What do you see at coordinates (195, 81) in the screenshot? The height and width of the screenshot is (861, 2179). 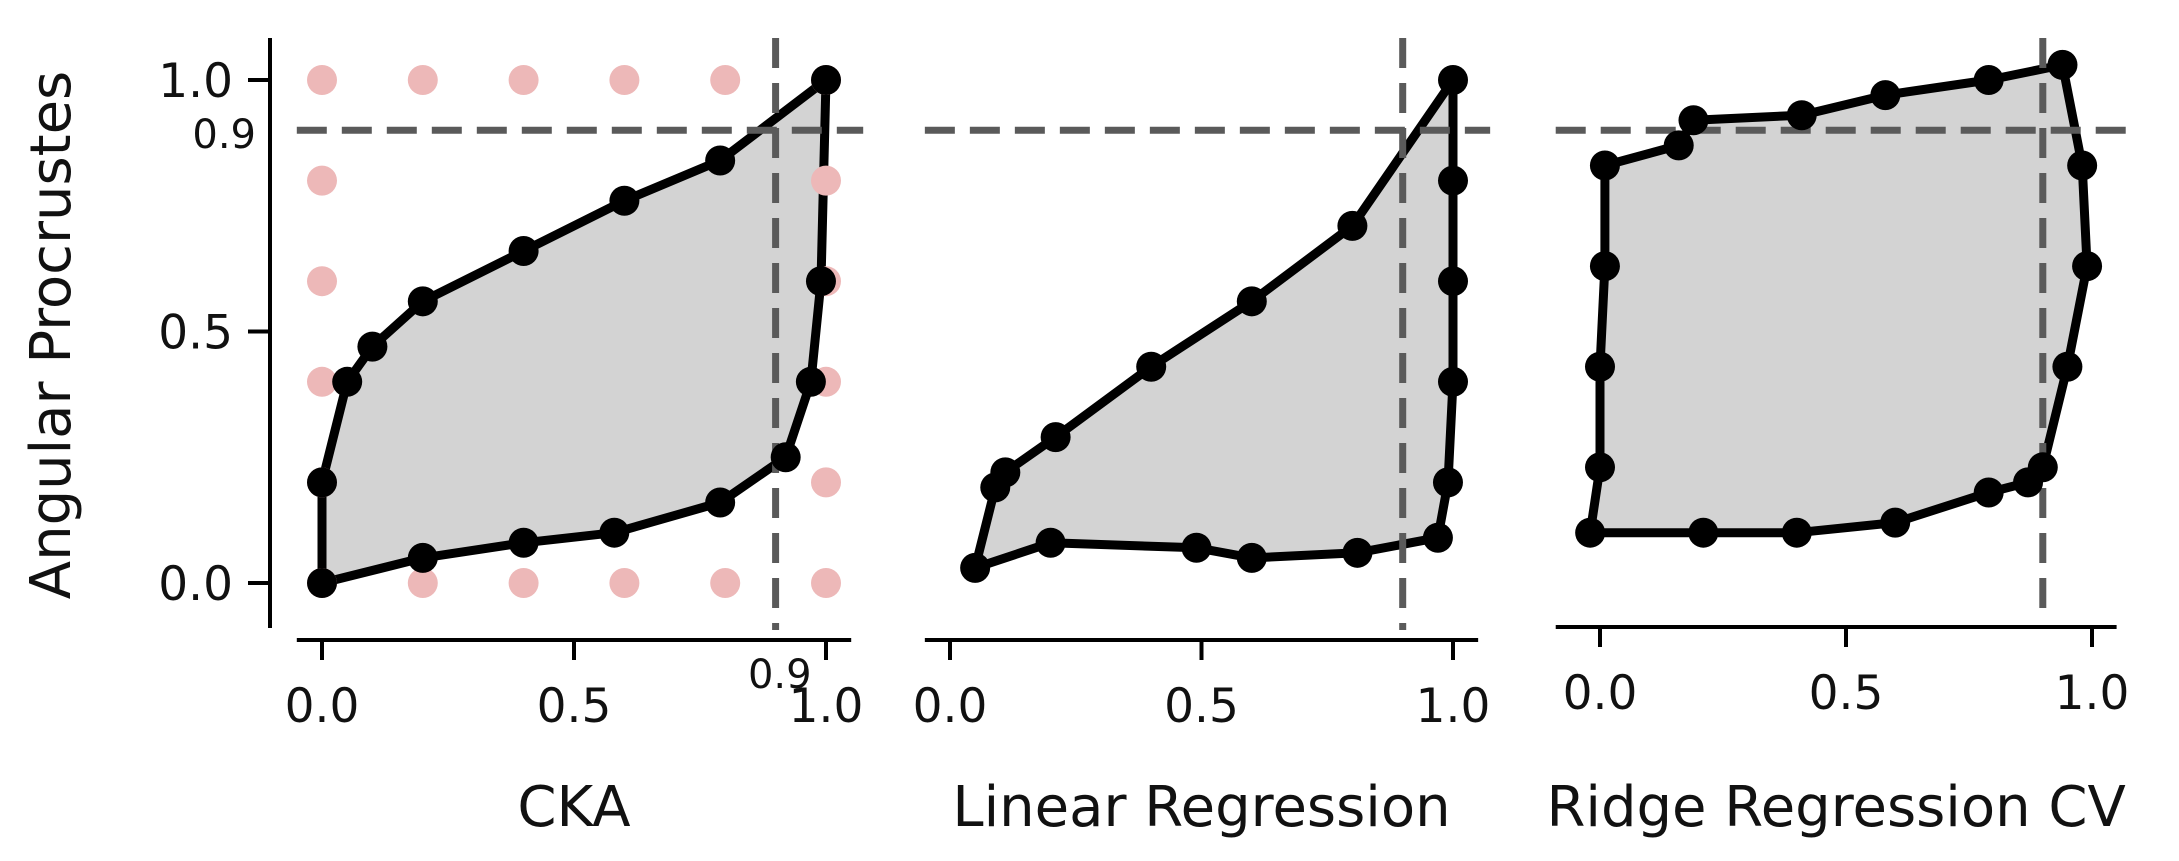 I see `y-tick-label: 1.0` at bounding box center [195, 81].